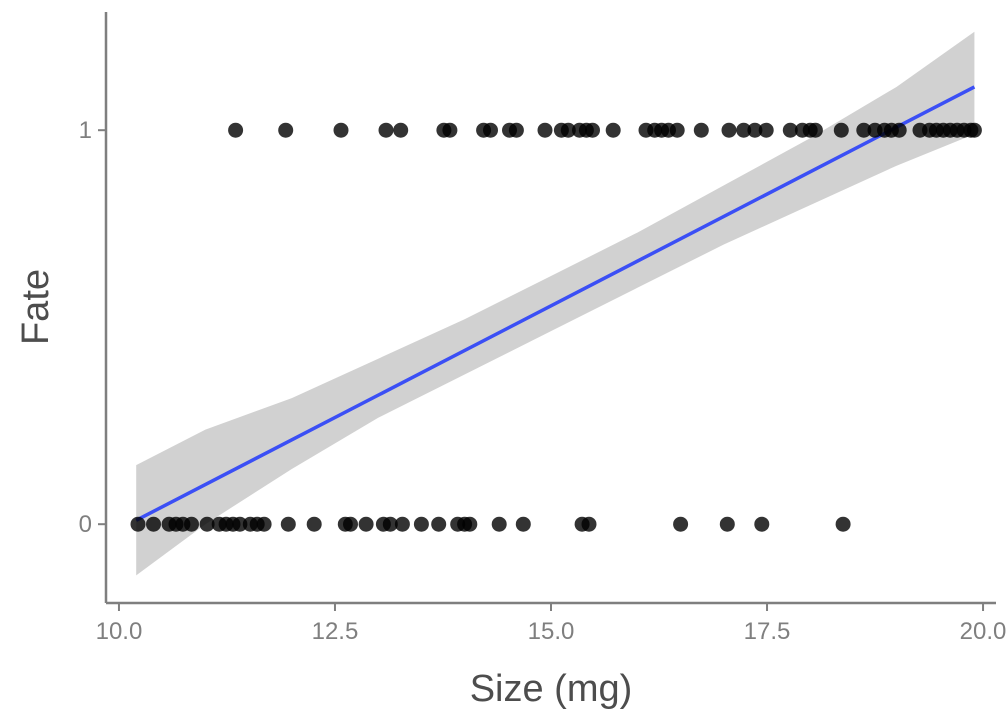 The height and width of the screenshot is (720, 1008). I want to click on x-tick-label: 15.0, so click(551, 631).